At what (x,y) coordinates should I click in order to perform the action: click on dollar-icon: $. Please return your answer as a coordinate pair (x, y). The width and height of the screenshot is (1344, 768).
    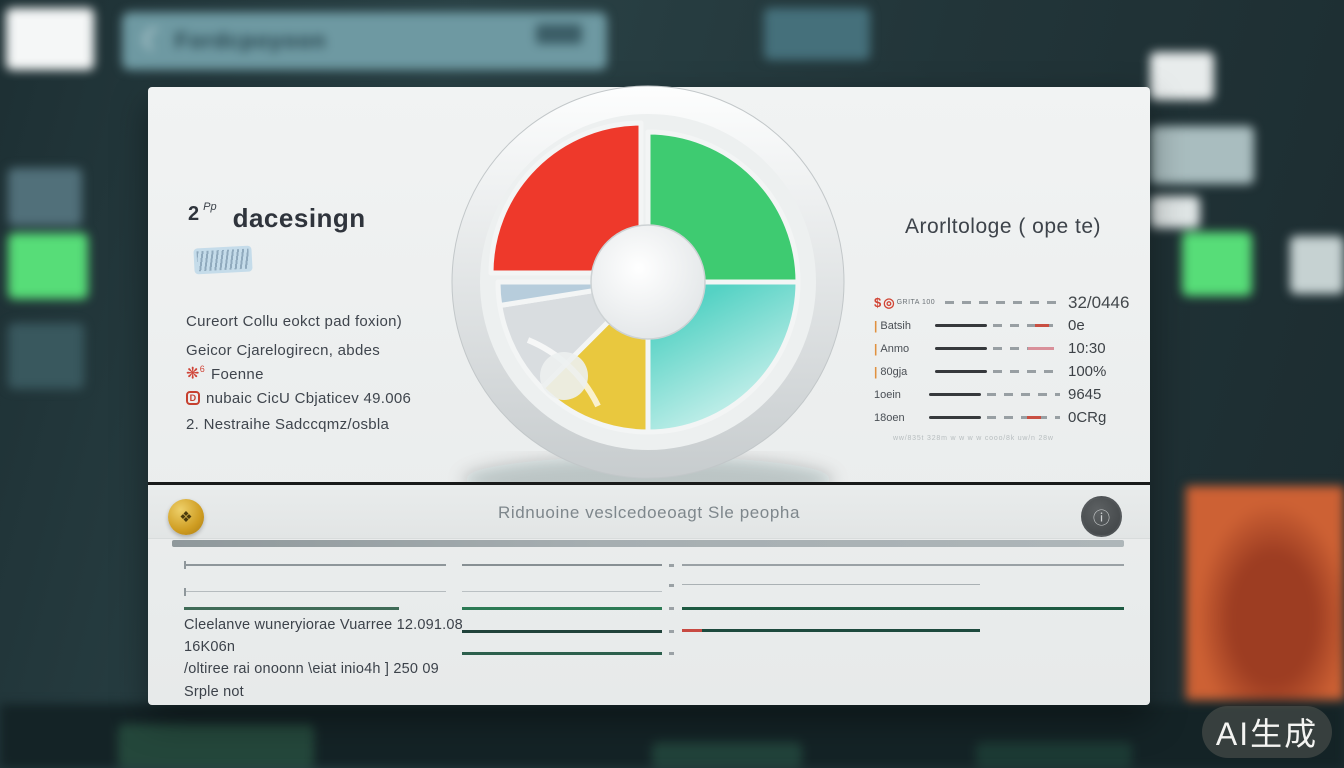
    Looking at the image, I should click on (878, 302).